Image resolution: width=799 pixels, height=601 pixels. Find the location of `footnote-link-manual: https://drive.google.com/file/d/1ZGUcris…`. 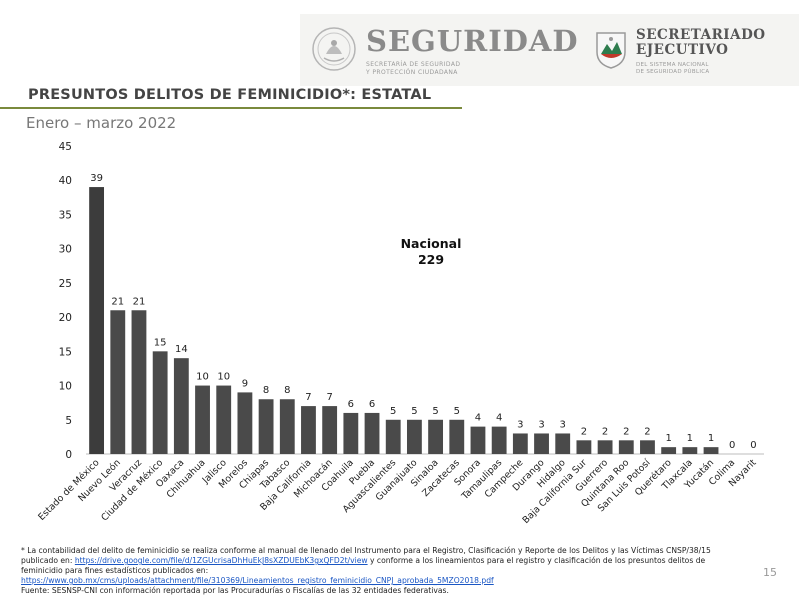

footnote-link-manual: https://drive.google.com/file/d/1ZGUcris… is located at coordinates (221, 560).